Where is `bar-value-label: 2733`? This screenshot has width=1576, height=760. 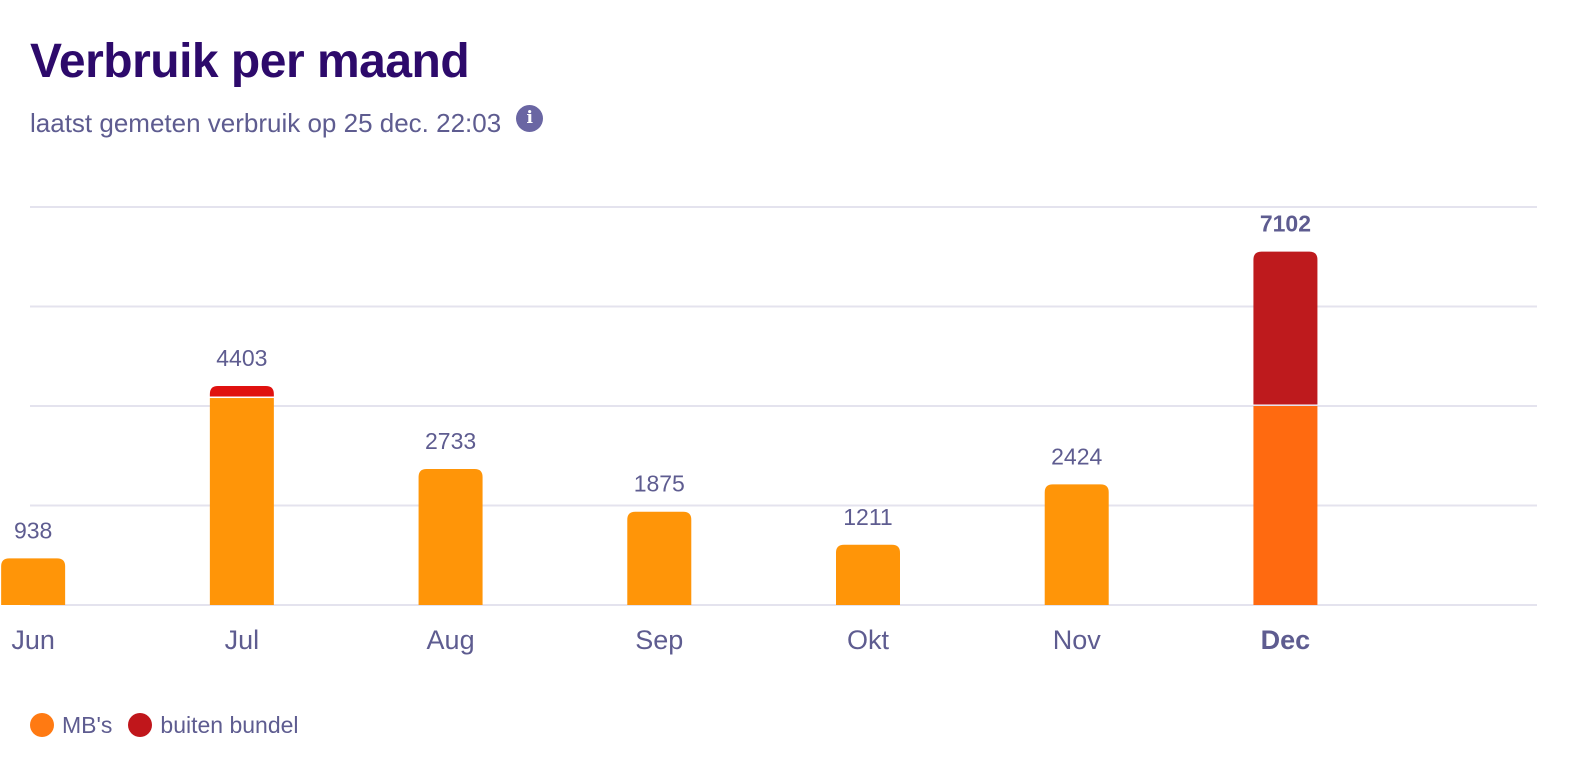
bar-value-label: 2733 is located at coordinates (450, 441).